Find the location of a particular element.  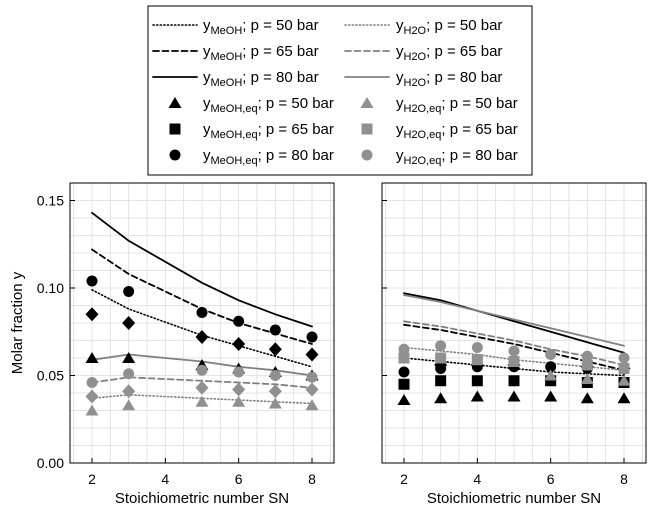

legend-label: yH2O,eq; p = 80 bar is located at coordinates (457, 157).